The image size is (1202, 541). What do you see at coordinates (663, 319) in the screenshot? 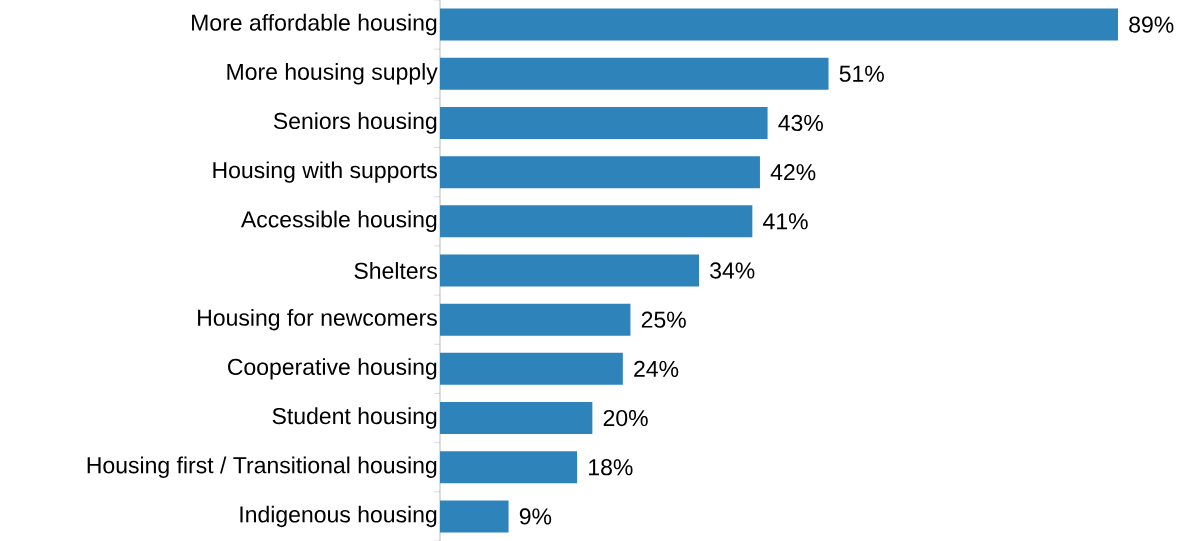
I see `data-label: 25%` at bounding box center [663, 319].